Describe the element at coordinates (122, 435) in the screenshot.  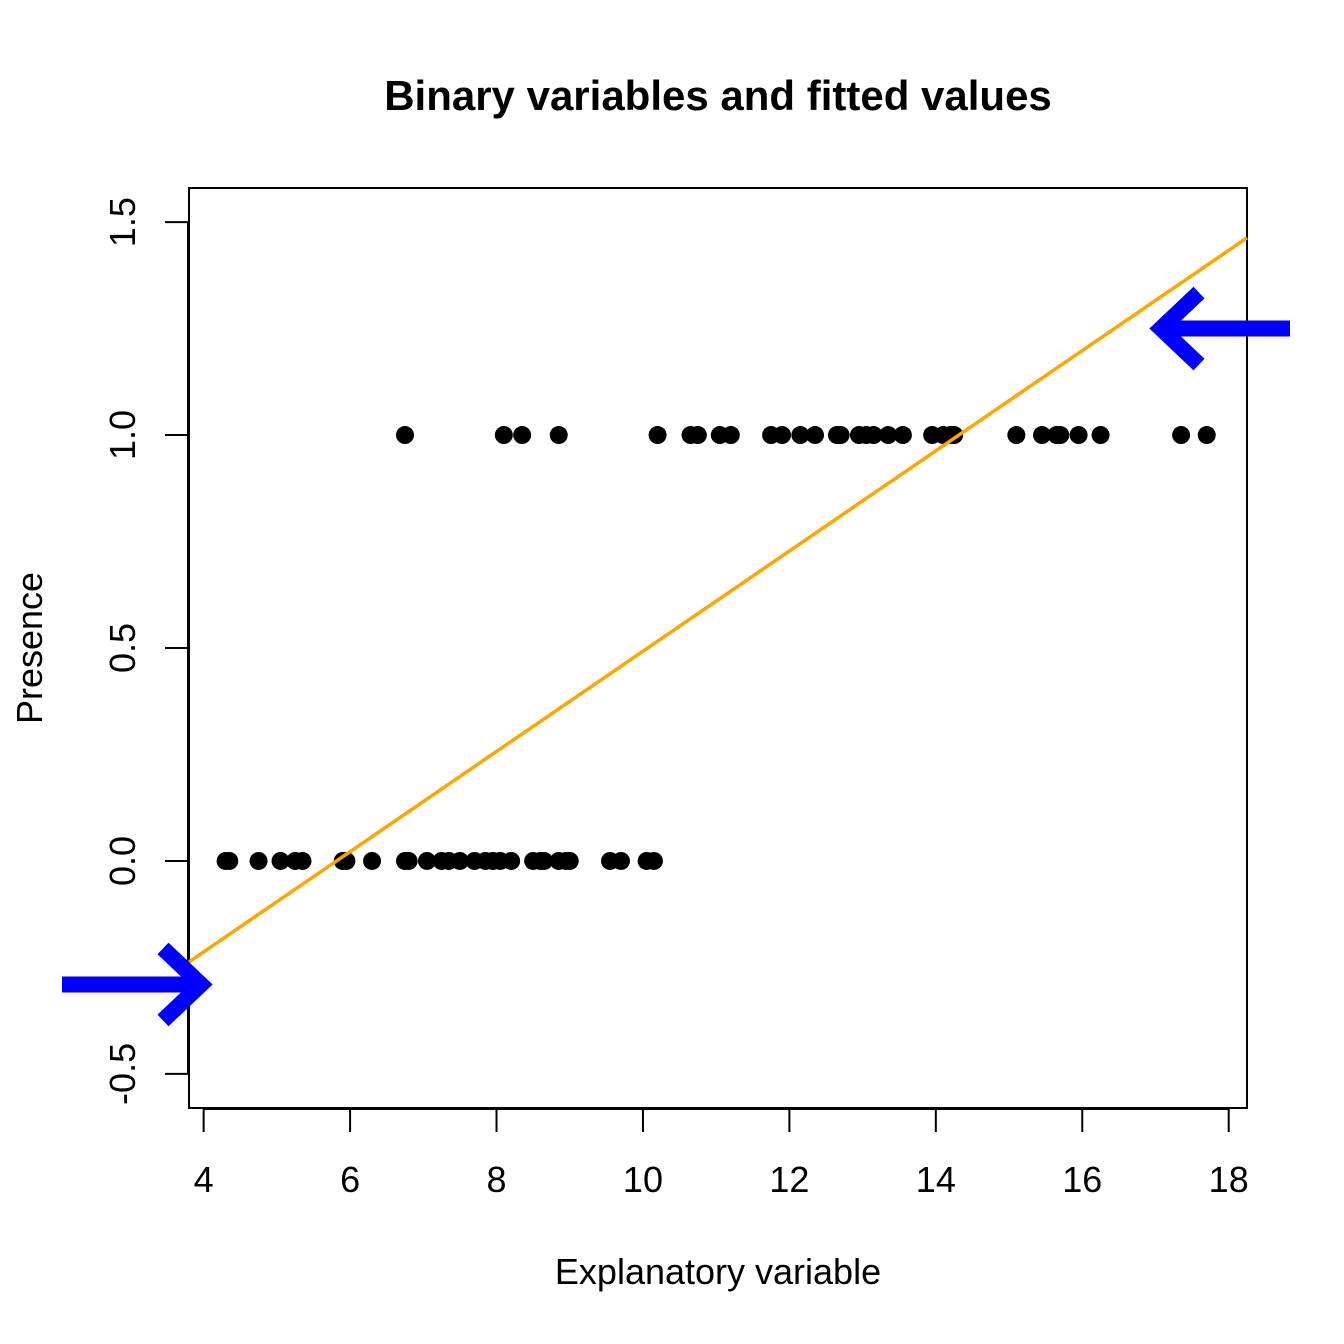
I see `y-tick-label: 1.0` at that location.